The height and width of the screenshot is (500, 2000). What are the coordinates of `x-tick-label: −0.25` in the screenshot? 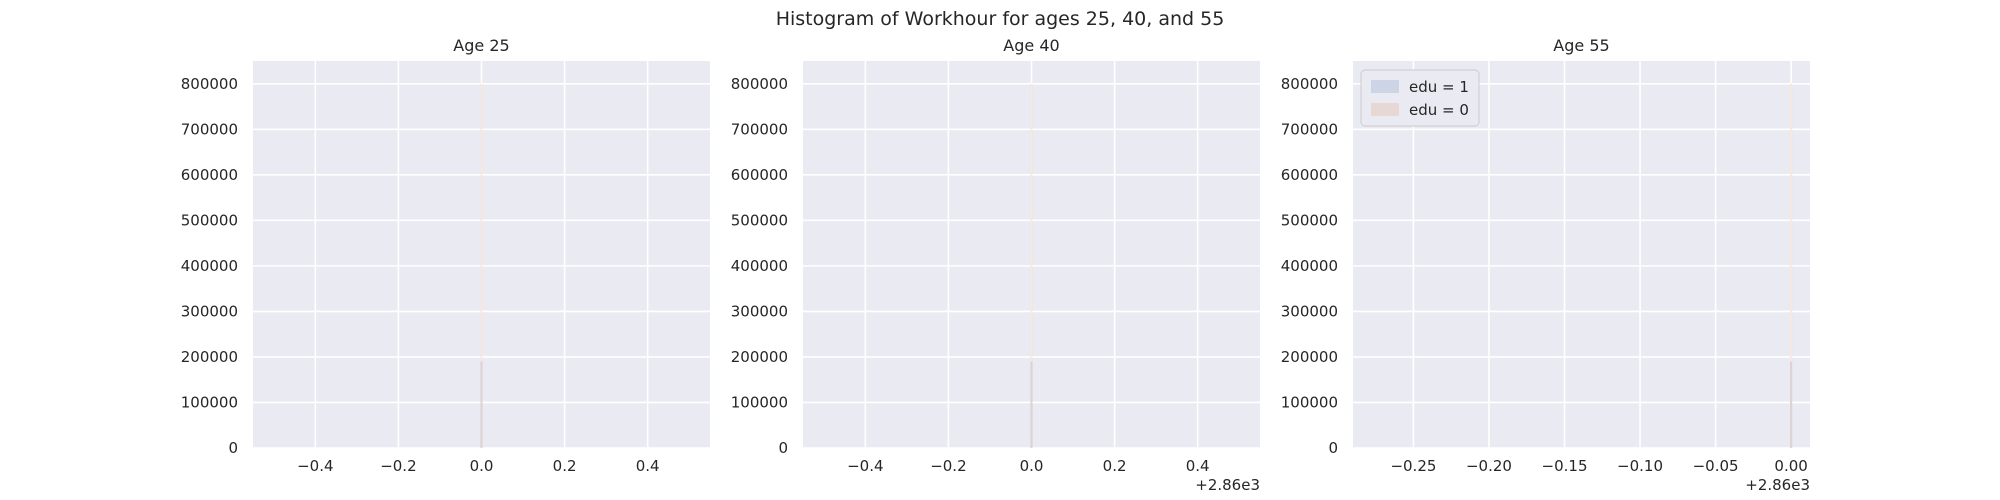 It's located at (1413, 466).